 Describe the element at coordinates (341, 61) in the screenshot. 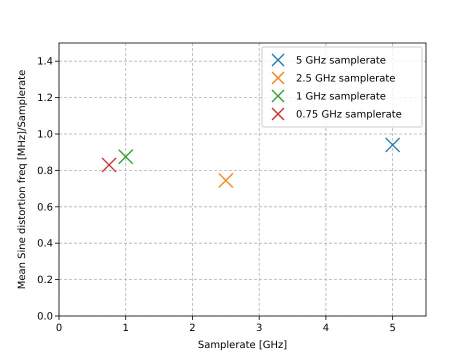

I see `legend-label: 5 GHz samplerate` at that location.